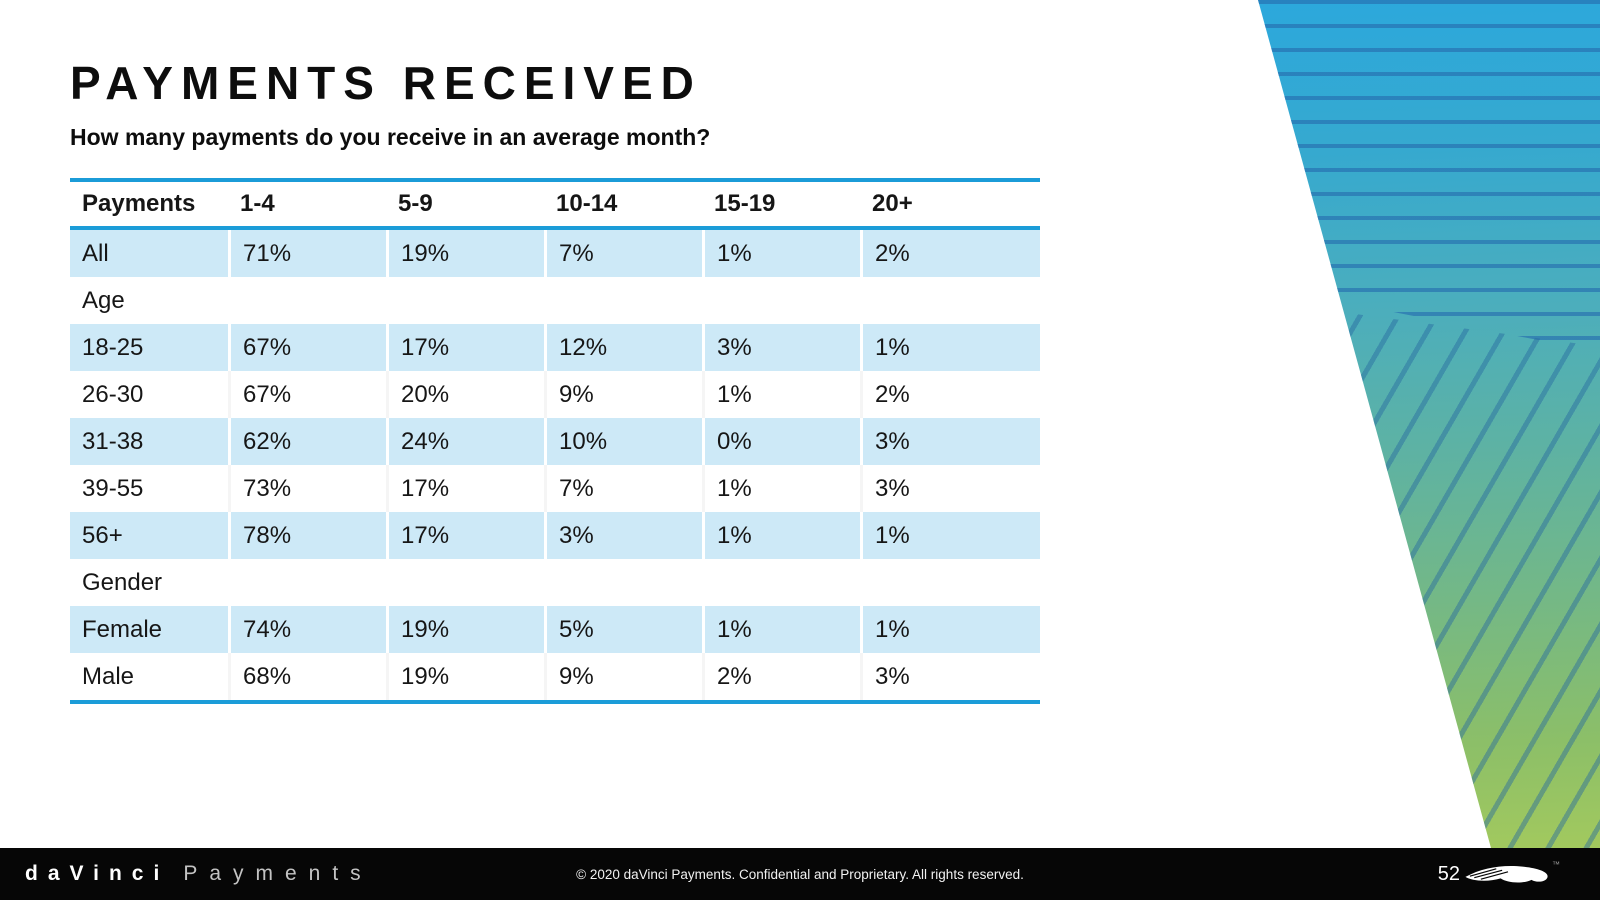  I want to click on row-label: 31-38, so click(113, 441).